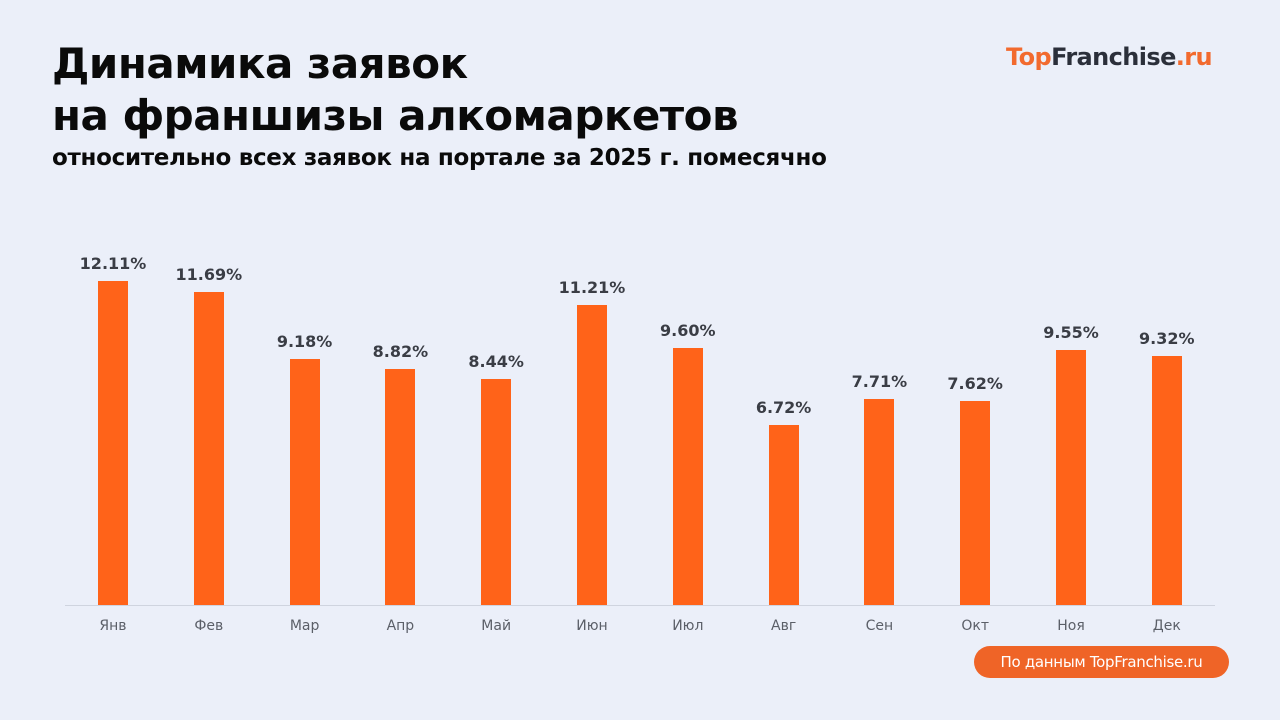 This screenshot has height=720, width=1280. Describe the element at coordinates (592, 626) in the screenshot. I see `x-axis-tick-label: Июн` at that location.